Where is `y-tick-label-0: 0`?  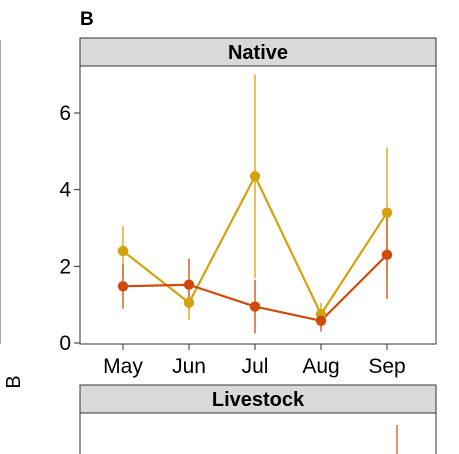 y-tick-label-0: 0 is located at coordinates (65, 343).